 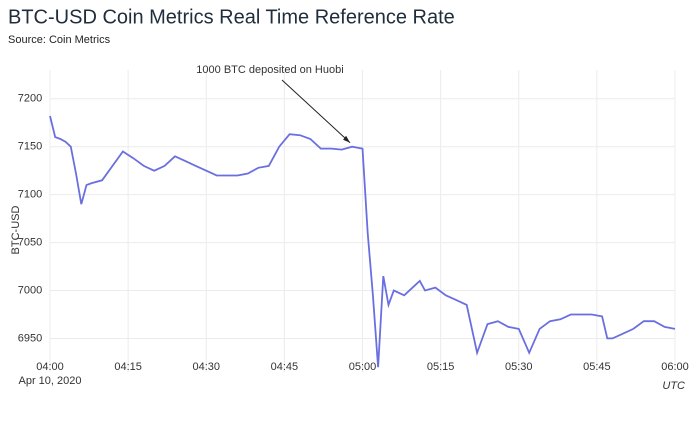 I want to click on x-tick-label: 04:45, so click(x=285, y=367).